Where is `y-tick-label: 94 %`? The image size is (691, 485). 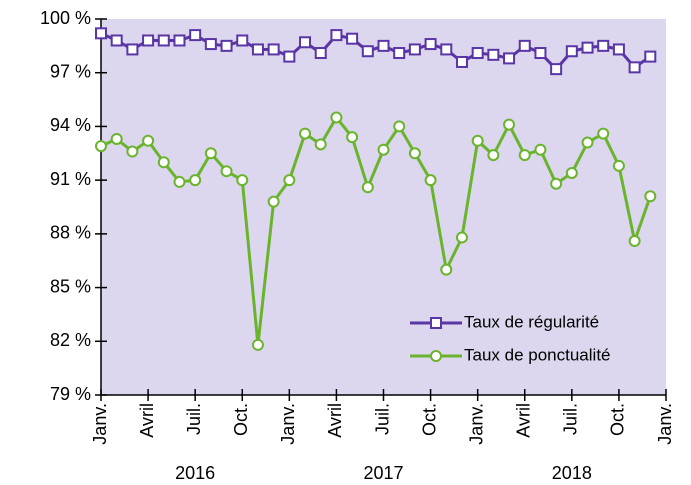
y-tick-label: 94 % is located at coordinates (70, 125).